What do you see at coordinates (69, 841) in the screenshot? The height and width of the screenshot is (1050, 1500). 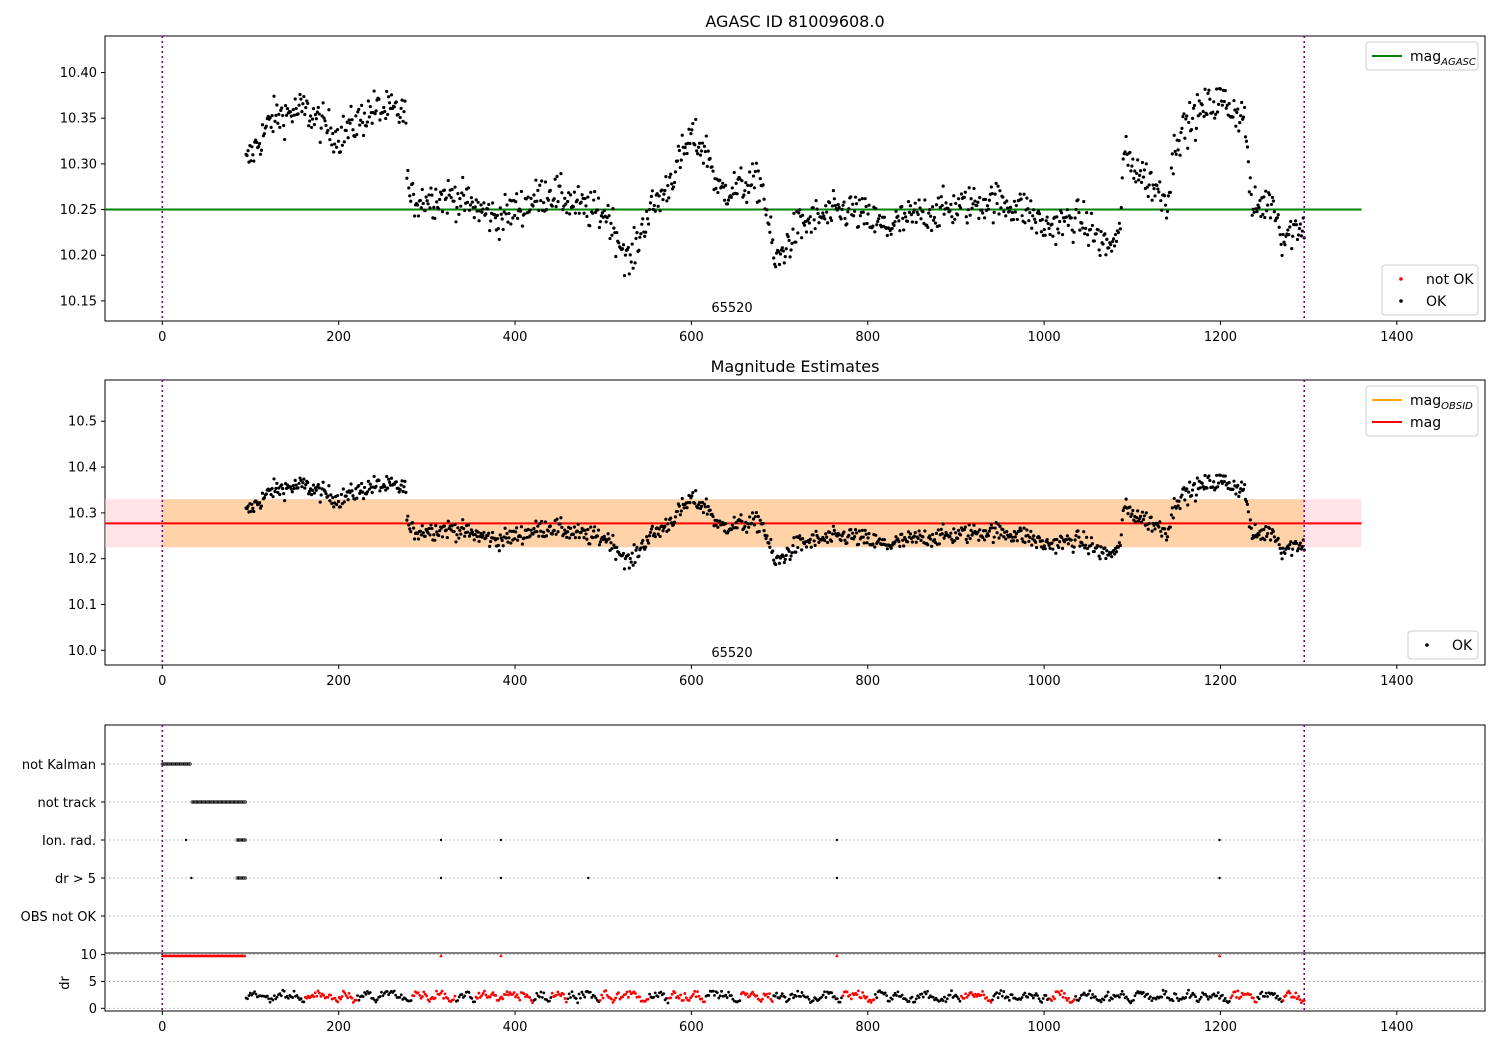 I see `flag-row-label: Ion. rad.` at bounding box center [69, 841].